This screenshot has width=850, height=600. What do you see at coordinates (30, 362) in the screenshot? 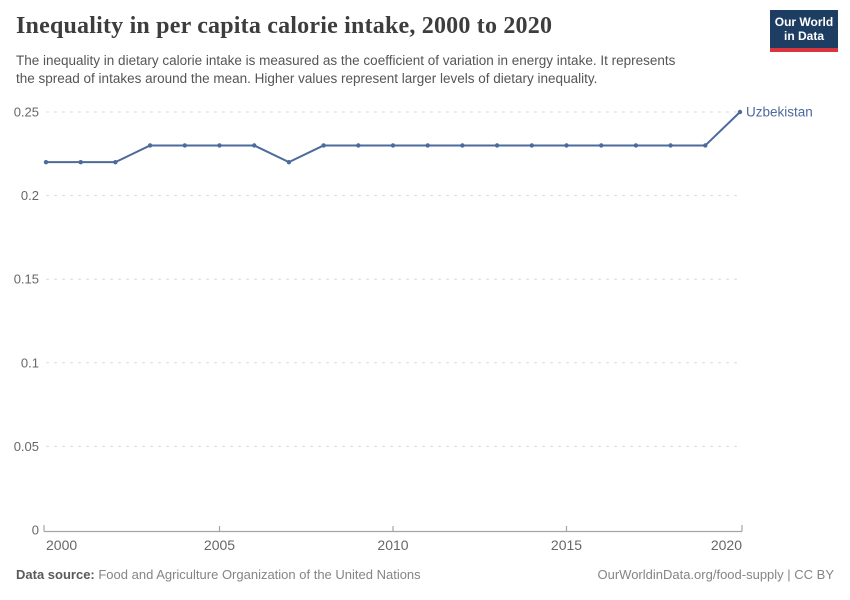
I see `y-tick-label: 0.1` at bounding box center [30, 362].